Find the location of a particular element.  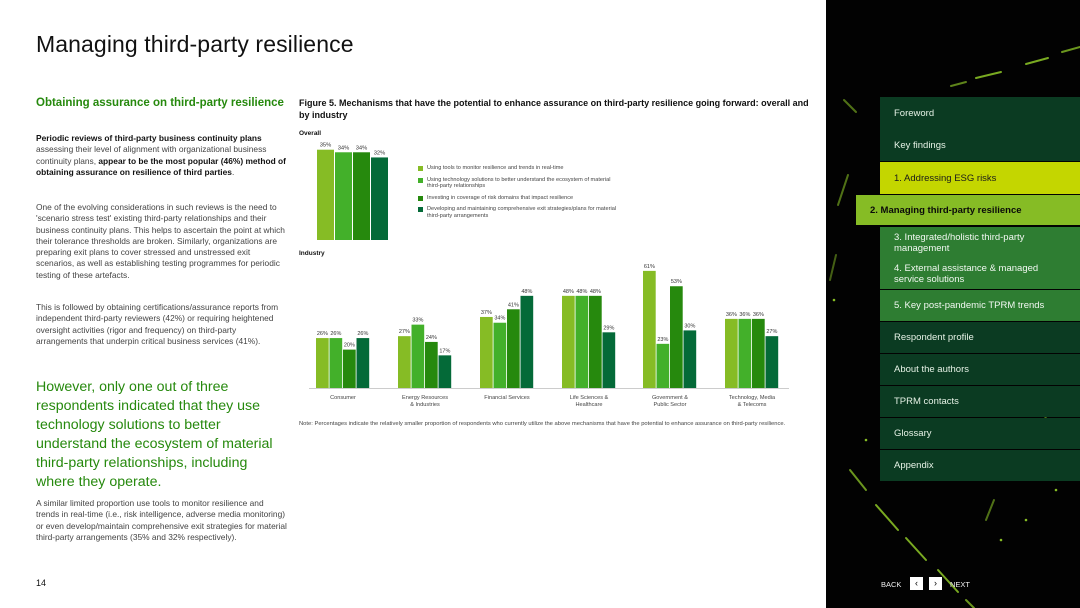

nav-respondent-profile: Respondent profile is located at coordinates (980, 337).